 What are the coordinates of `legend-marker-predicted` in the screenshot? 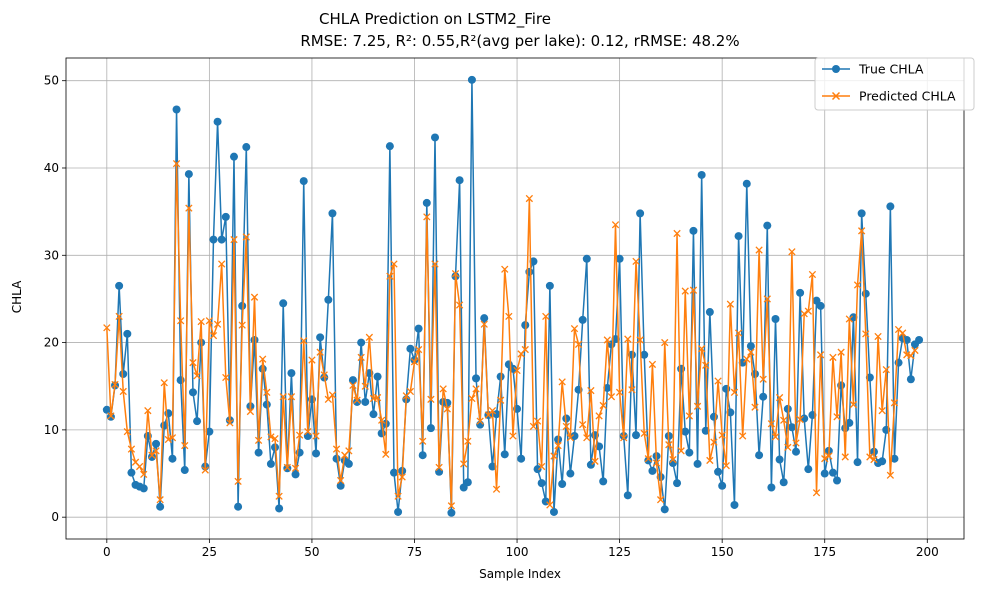 It's located at (836, 96).